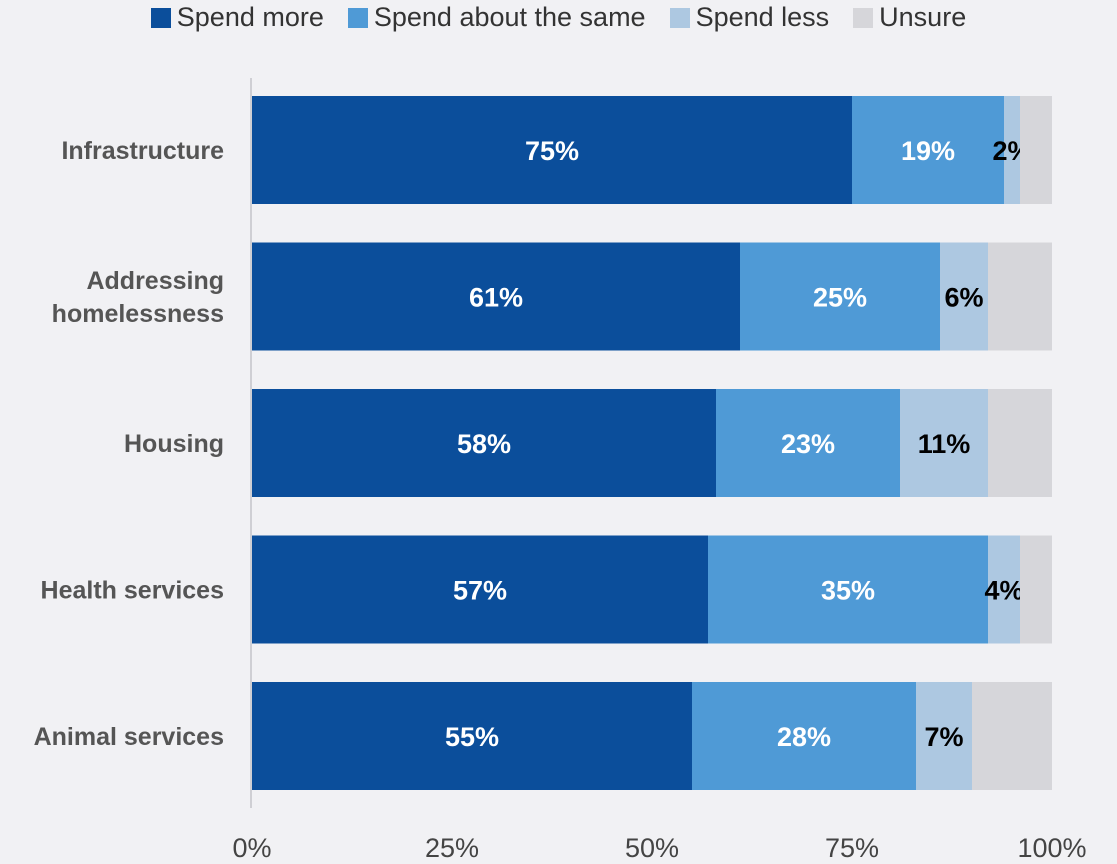  I want to click on bar-segment-spend-more-addressing-homelessness, so click(496, 296).